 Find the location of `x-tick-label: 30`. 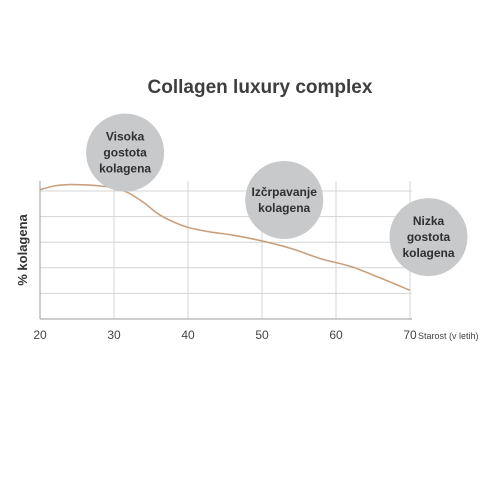

x-tick-label: 30 is located at coordinates (114, 335).